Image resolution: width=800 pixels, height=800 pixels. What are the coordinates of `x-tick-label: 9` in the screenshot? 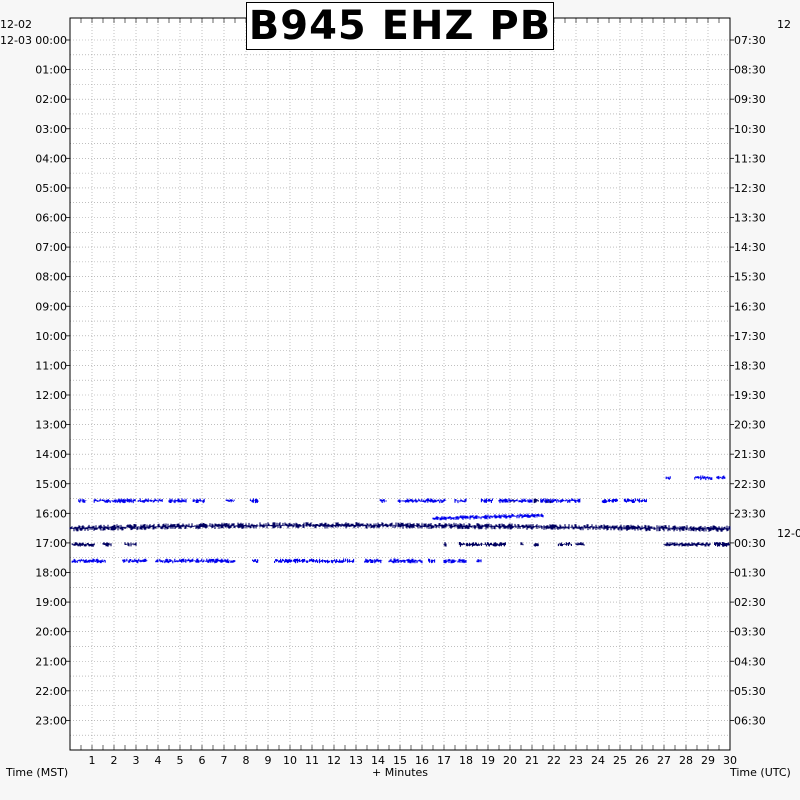 It's located at (268, 760).